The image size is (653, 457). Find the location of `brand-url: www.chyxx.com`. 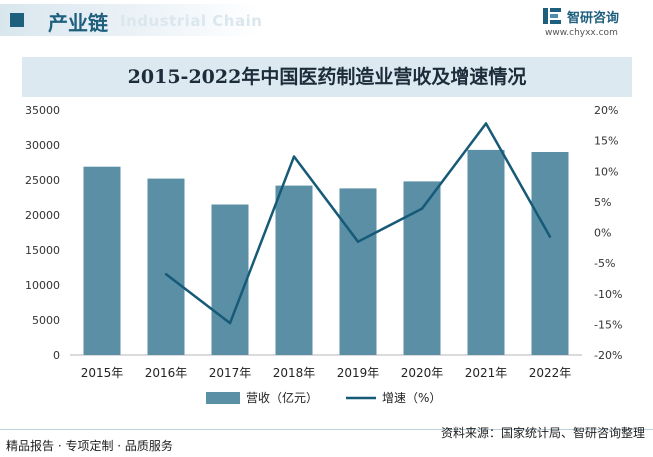

brand-url: www.chyxx.com is located at coordinates (581, 33).